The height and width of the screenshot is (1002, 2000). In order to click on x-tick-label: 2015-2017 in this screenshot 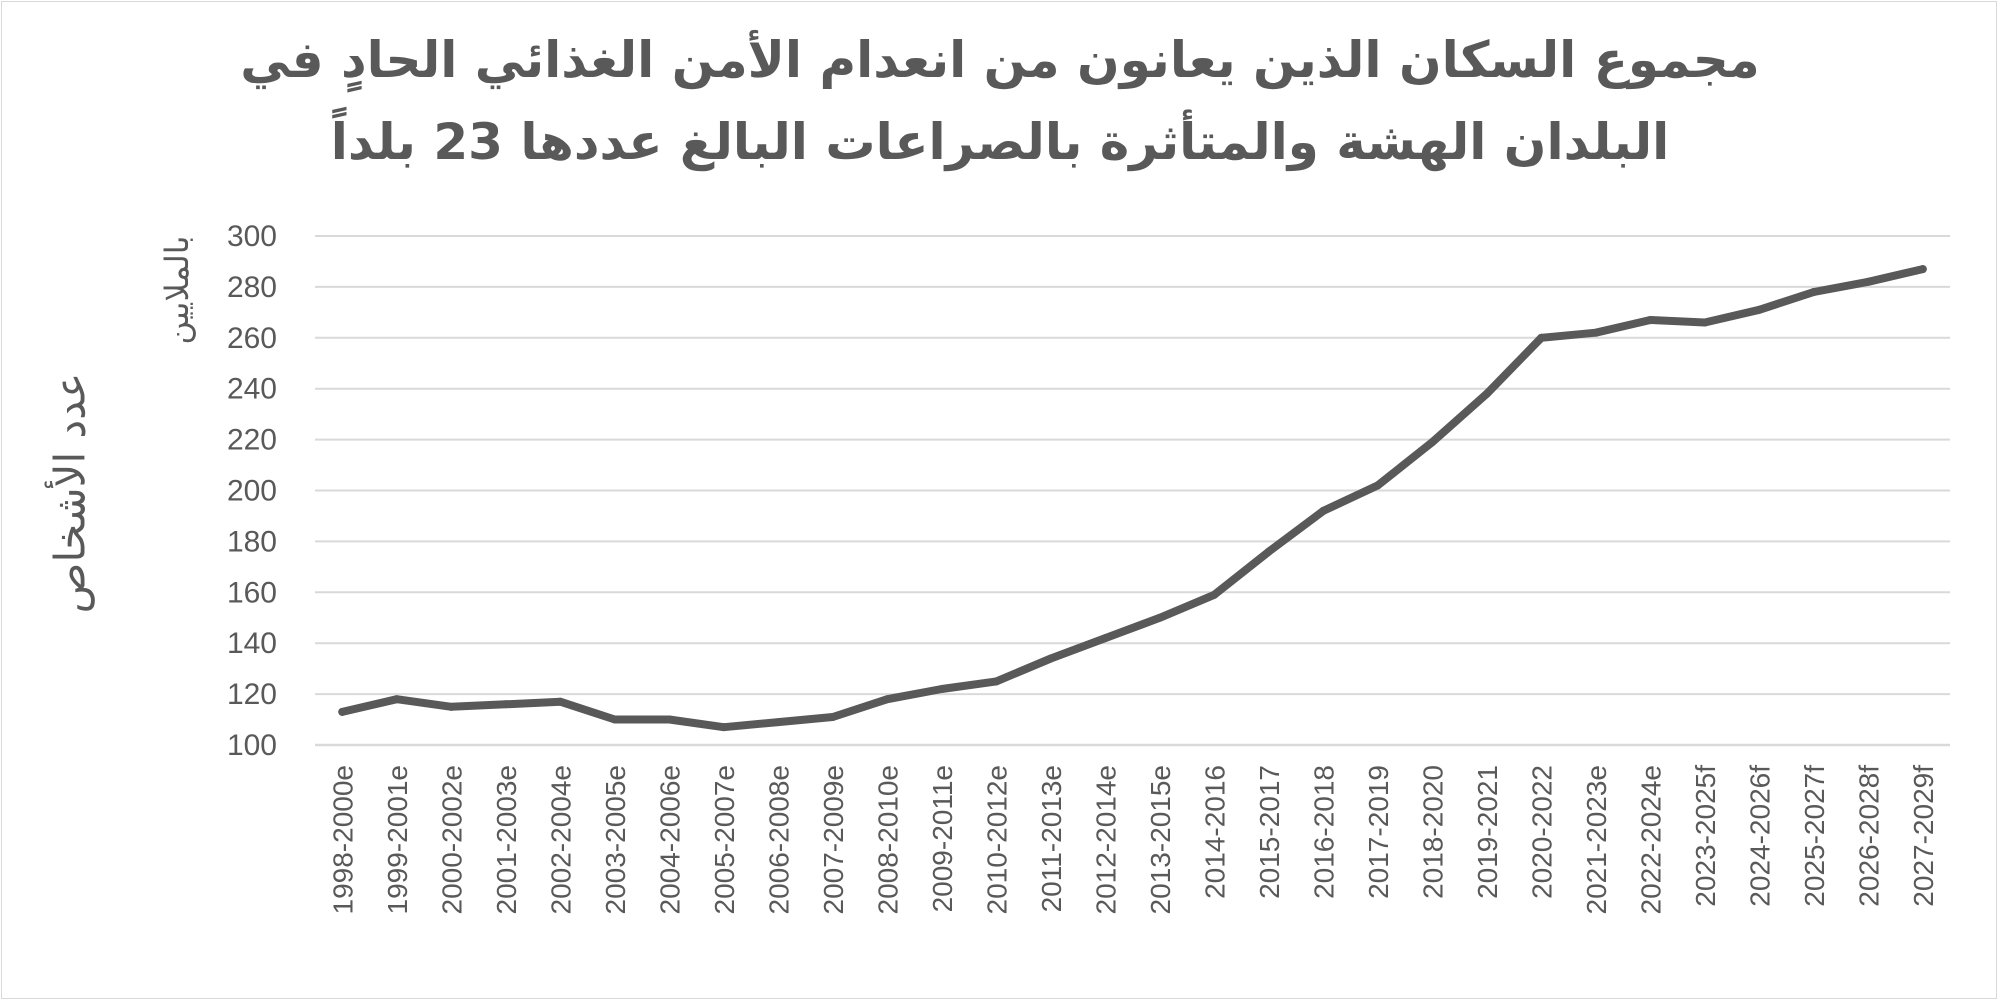, I will do `click(1269, 832)`.